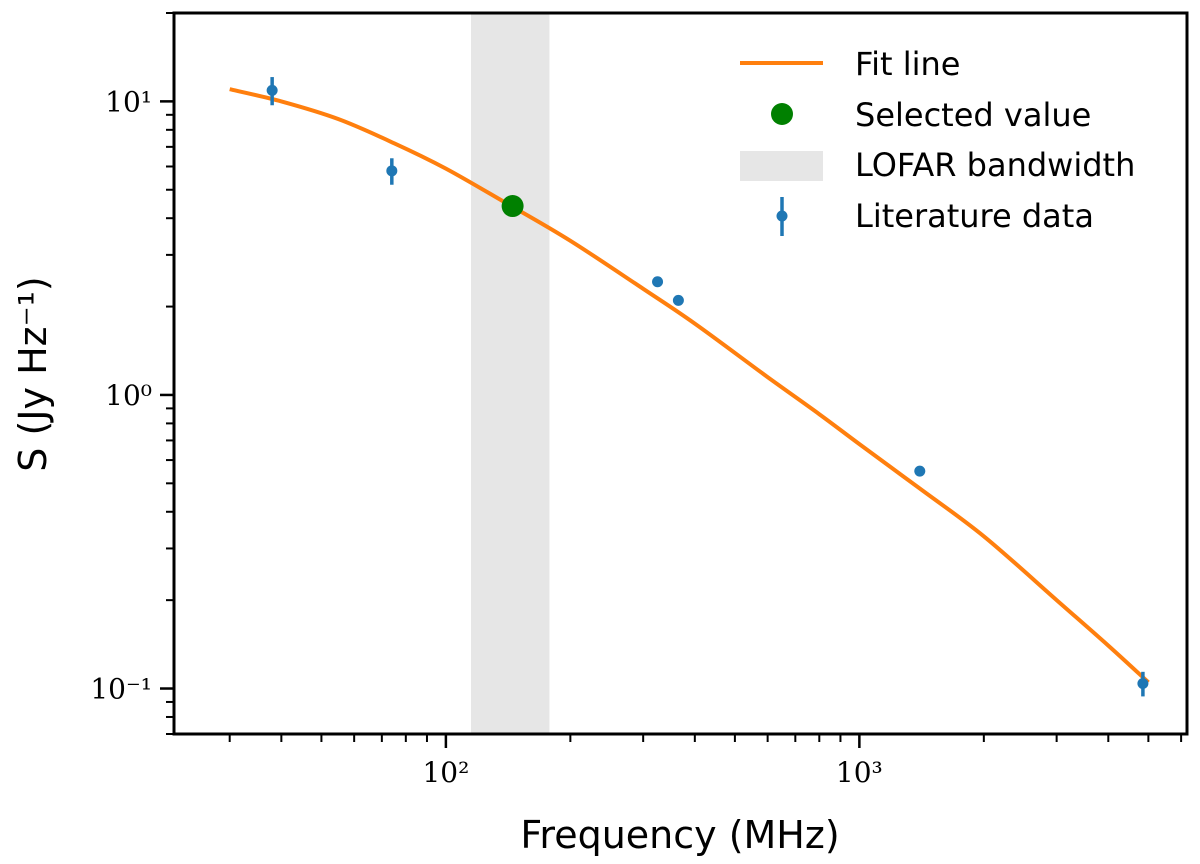 This screenshot has height=864, width=1200. I want to click on legend-literature-label: Literature data, so click(974, 216).